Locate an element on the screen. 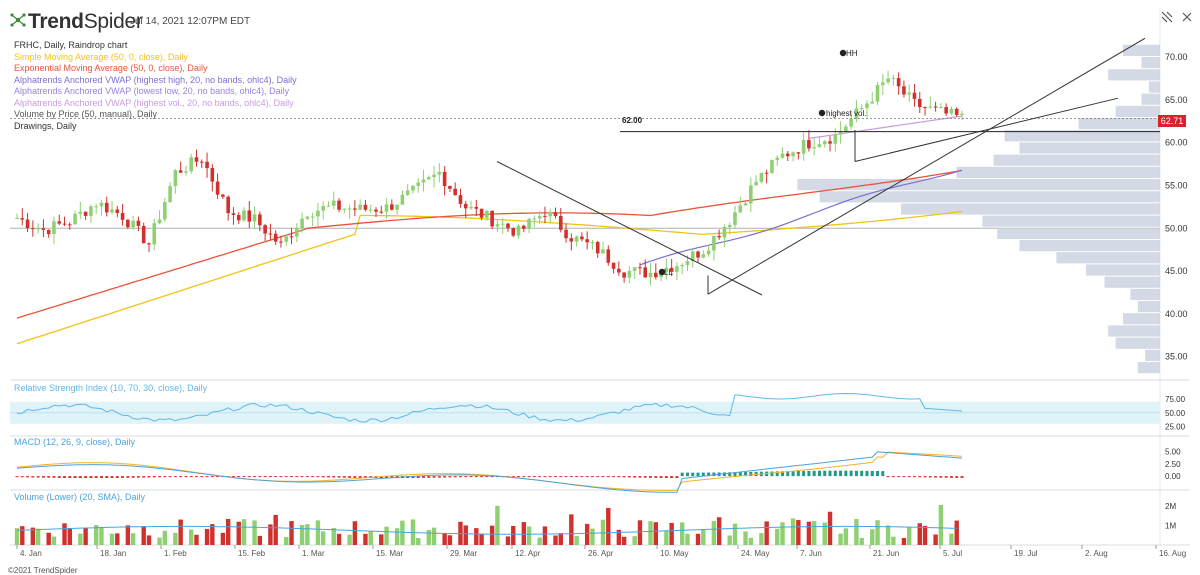 The height and width of the screenshot is (575, 1200). x-tick-label: 24. May is located at coordinates (755, 553).